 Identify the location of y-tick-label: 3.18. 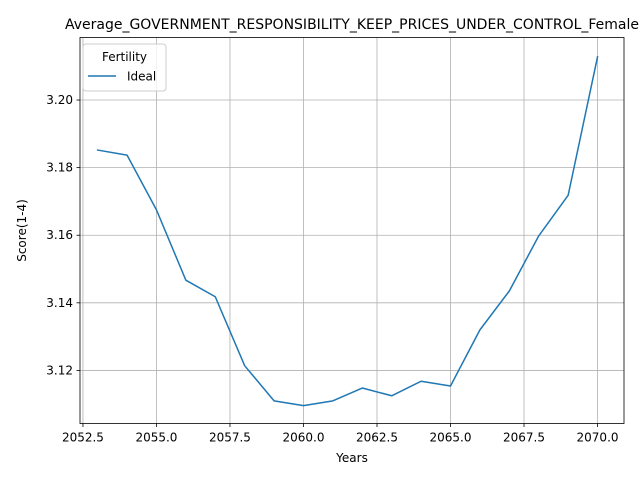
(59, 168).